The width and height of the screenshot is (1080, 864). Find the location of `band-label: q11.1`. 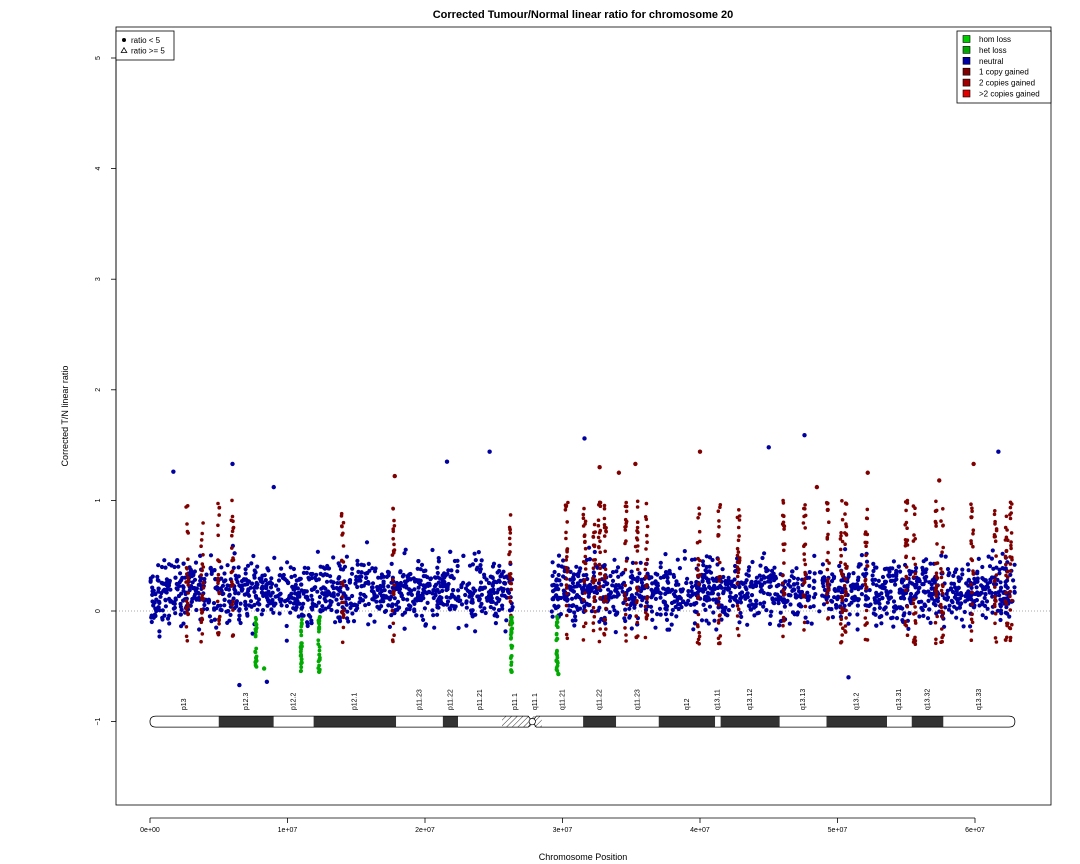

band-label: q11.1 is located at coordinates (535, 701).